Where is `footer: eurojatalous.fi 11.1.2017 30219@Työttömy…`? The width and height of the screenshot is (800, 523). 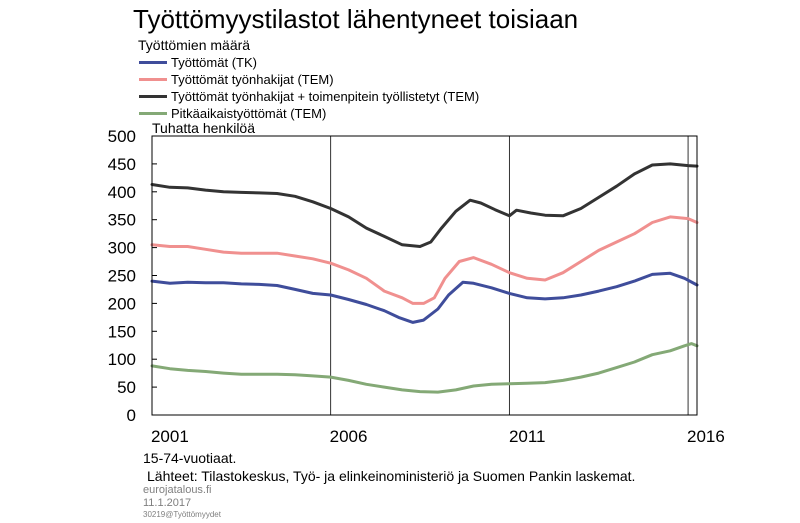 footer: eurojatalous.fi 11.1.2017 30219@Työttömy… is located at coordinates (182, 502).